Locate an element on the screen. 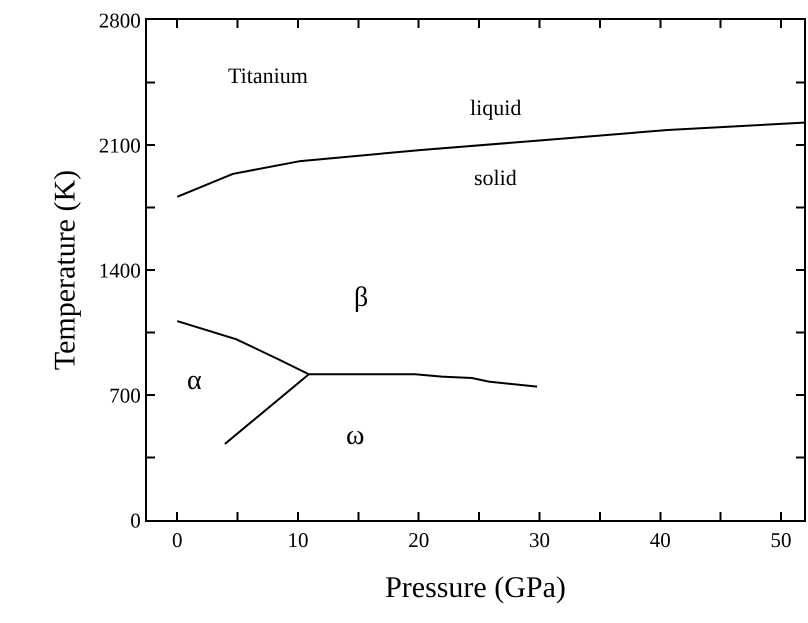  x-tick-label: 0 is located at coordinates (177, 540).